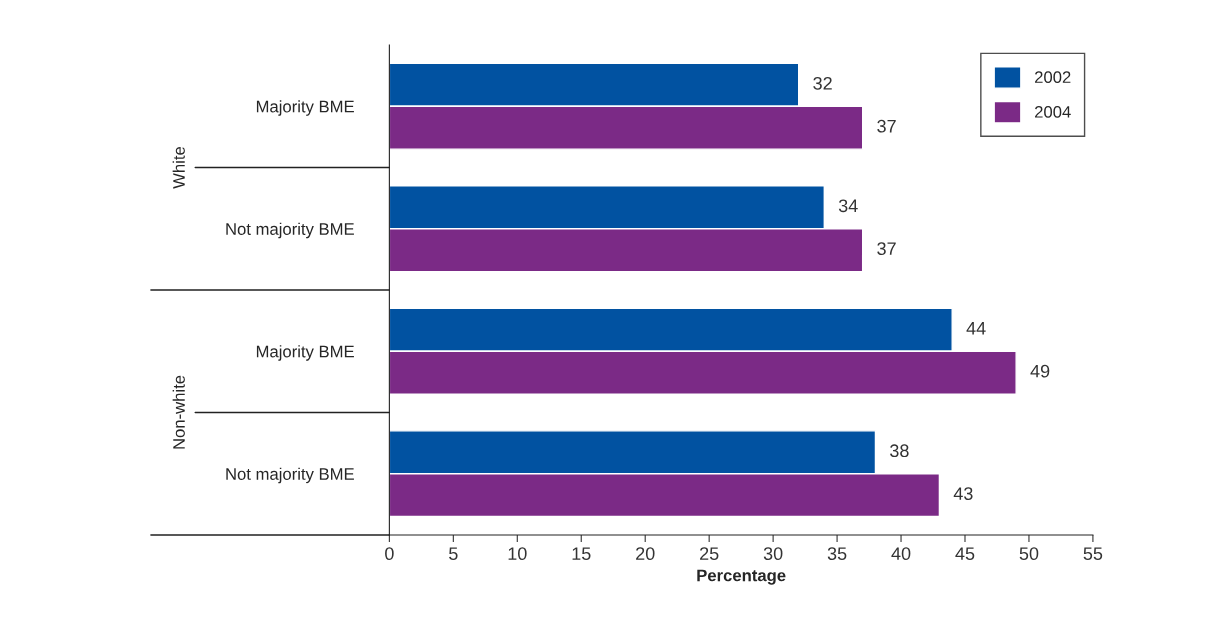 The width and height of the screenshot is (1213, 617). What do you see at coordinates (517, 554) in the screenshot?
I see `x-tick-label: 10` at bounding box center [517, 554].